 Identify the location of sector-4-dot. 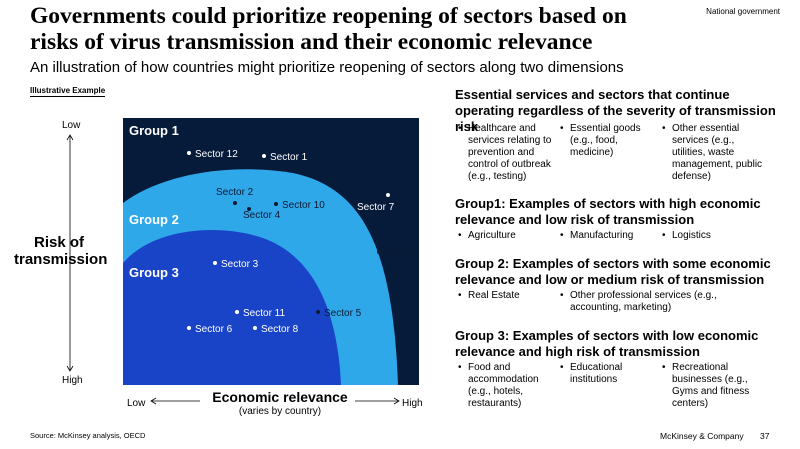
(249, 209).